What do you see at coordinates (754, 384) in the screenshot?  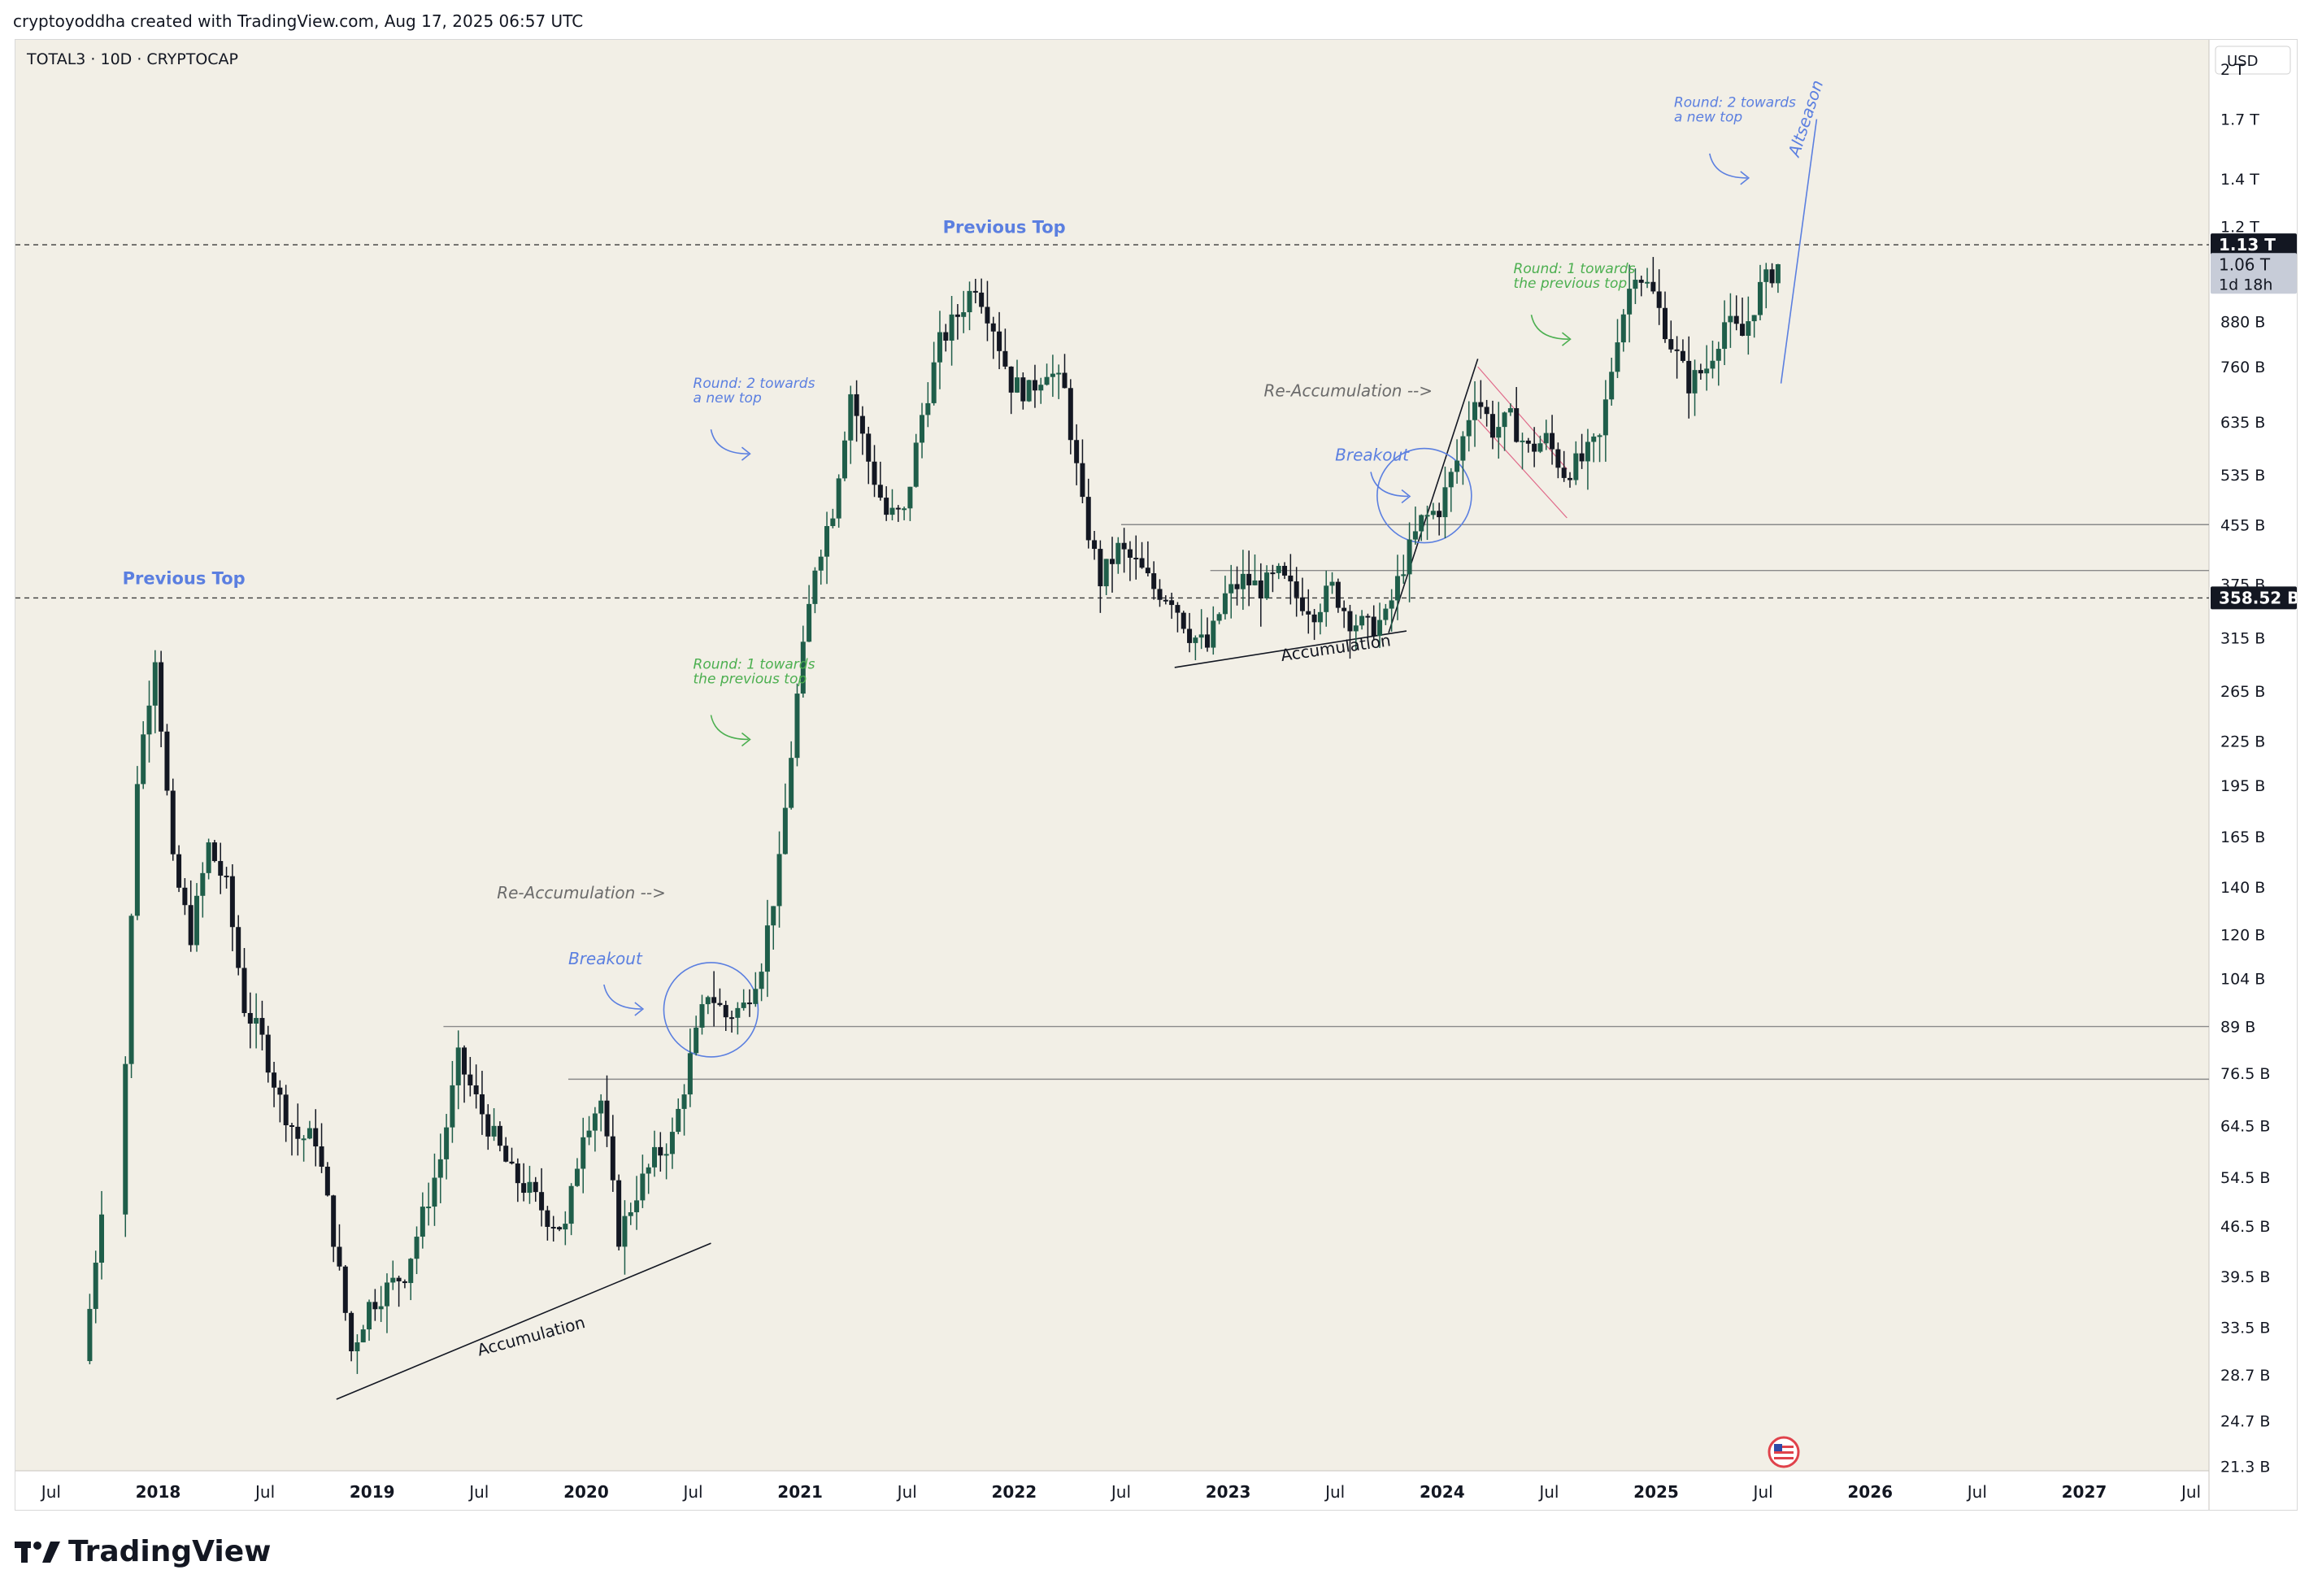 I see `annotation-round2-2020: Round: 2 towards` at bounding box center [754, 384].